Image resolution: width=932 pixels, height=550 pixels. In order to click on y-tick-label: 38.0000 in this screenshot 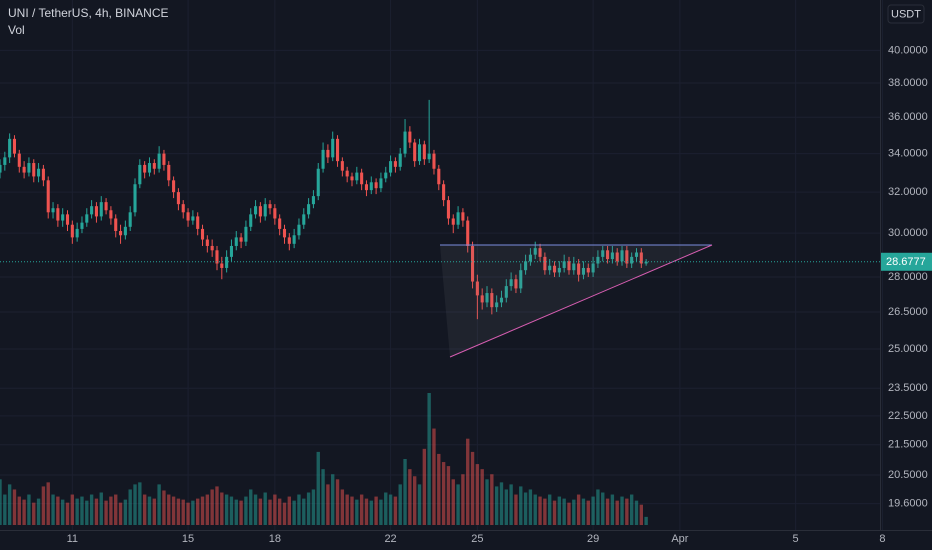, I will do `click(908, 83)`.